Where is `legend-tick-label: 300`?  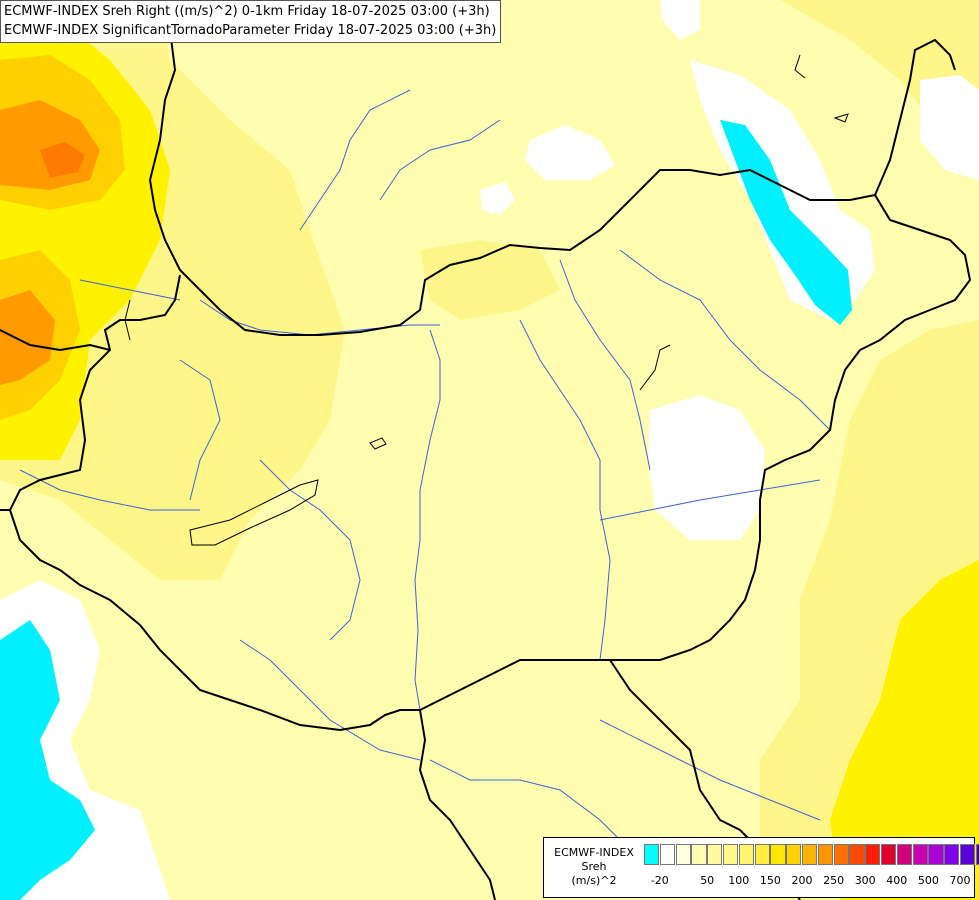 legend-tick-label: 300 is located at coordinates (865, 880).